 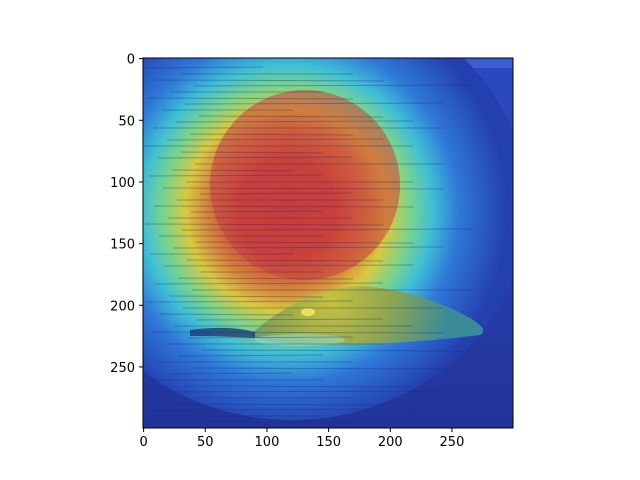 I want to click on y-tick-label: 200, so click(x=122, y=306).